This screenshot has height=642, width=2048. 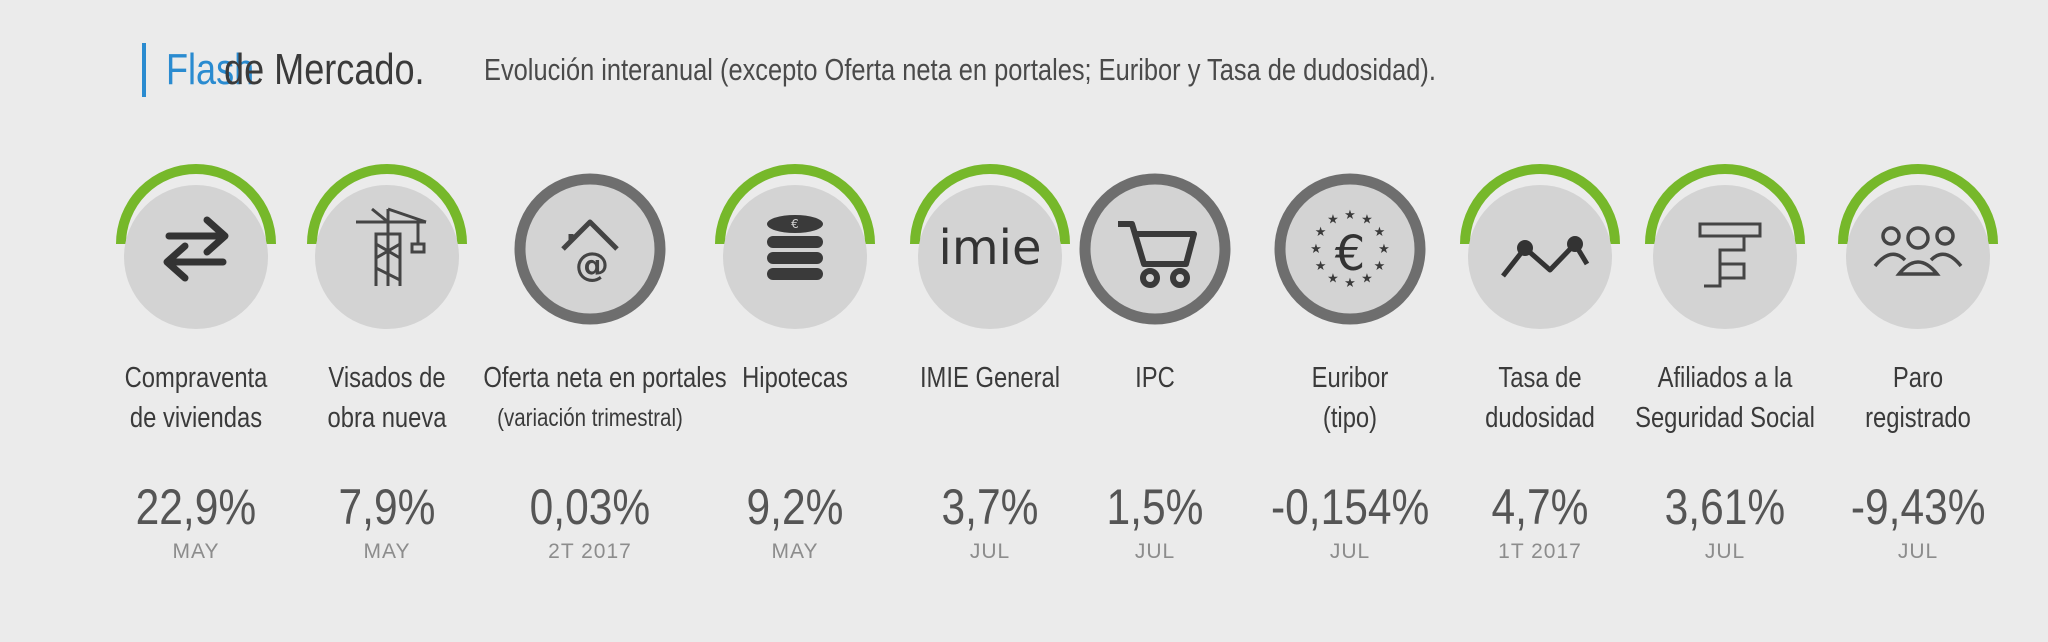 I want to click on indicator-label: IMIE General, so click(x=990, y=378).